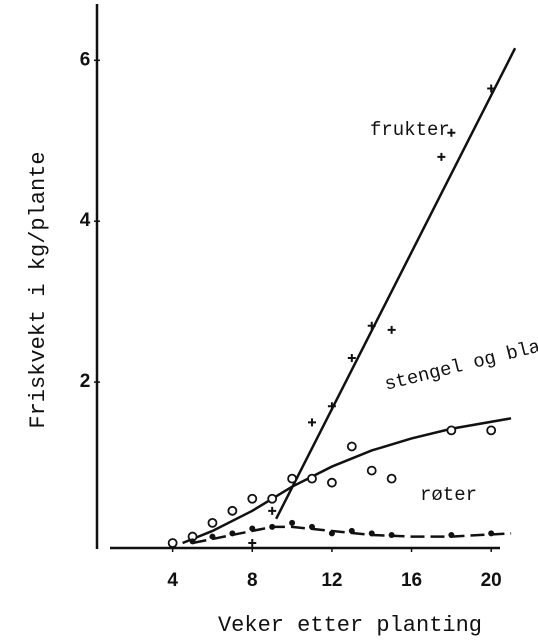  I want to click on x-tick-label: 12, so click(331, 580).